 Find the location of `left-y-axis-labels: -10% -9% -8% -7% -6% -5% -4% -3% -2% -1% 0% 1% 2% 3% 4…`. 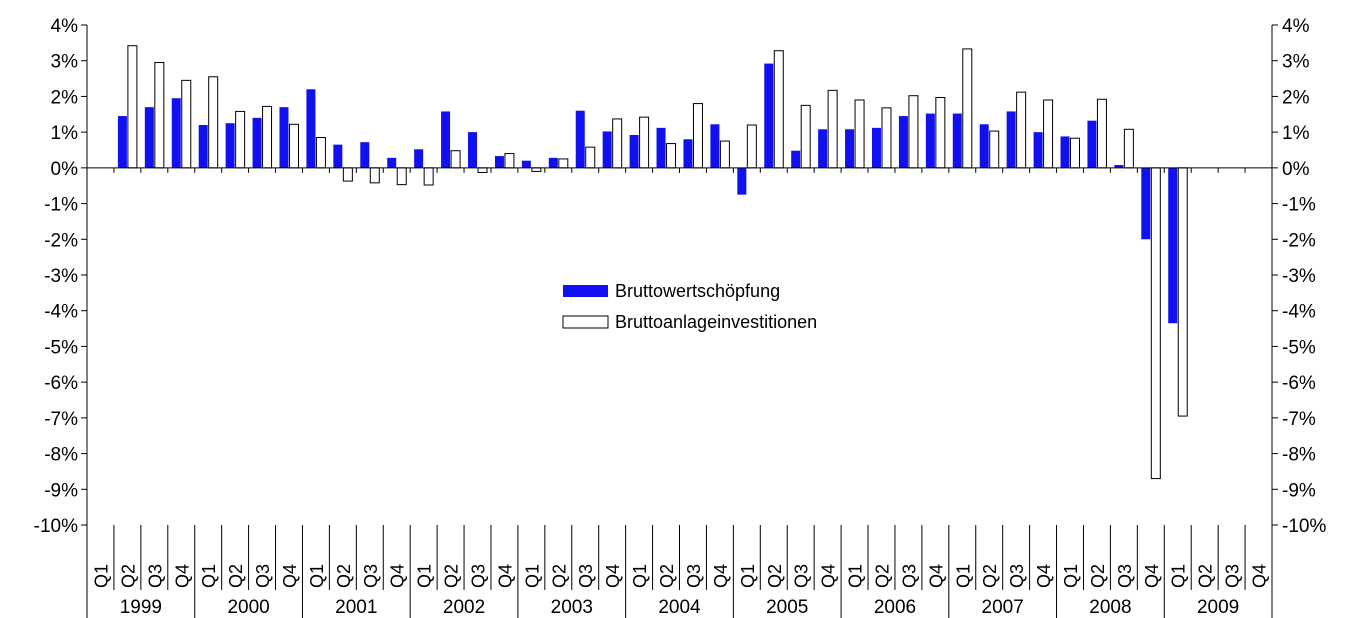

left-y-axis-labels: -10% -9% -8% -7% -6% -5% -4% -3% -2% -1% 0% 1% 2% 3% 4… is located at coordinates (56, 276).